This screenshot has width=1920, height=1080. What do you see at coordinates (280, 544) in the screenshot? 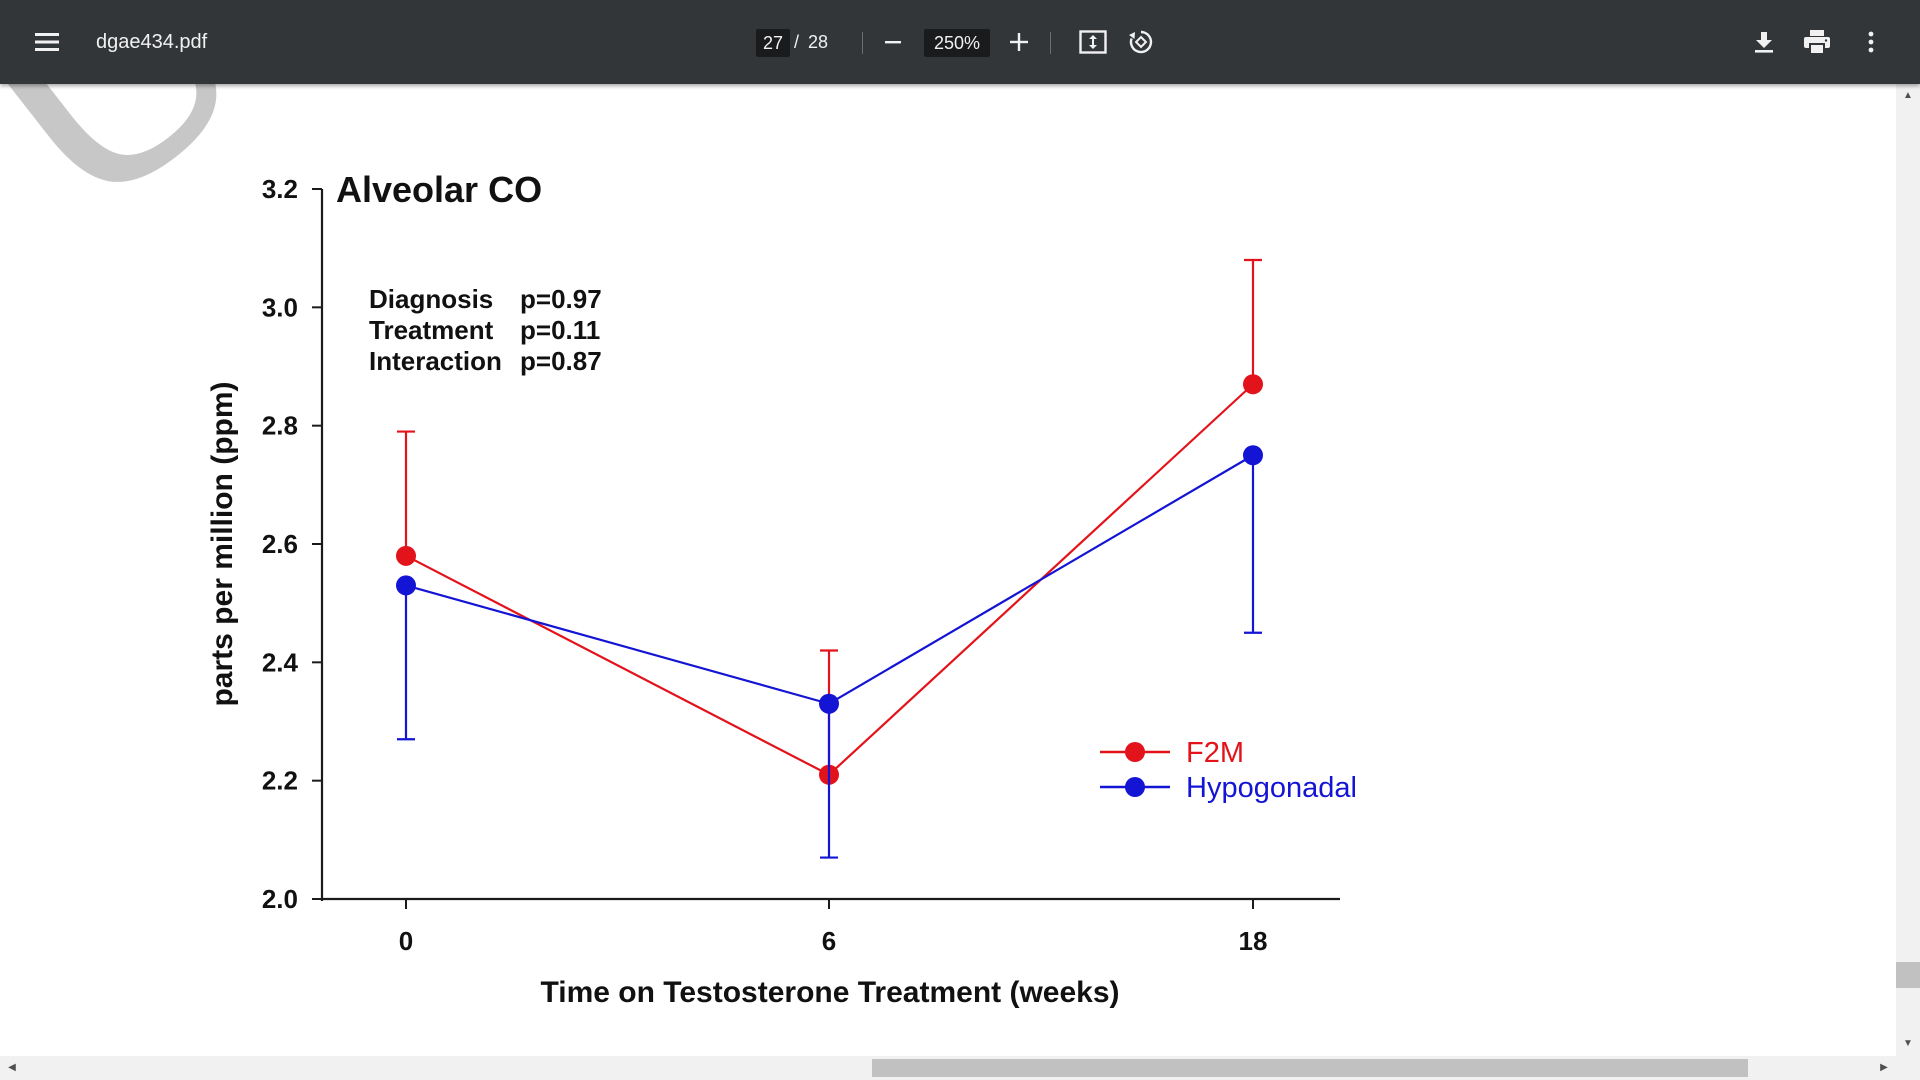
I see `y-tick-label: 2.6` at bounding box center [280, 544].